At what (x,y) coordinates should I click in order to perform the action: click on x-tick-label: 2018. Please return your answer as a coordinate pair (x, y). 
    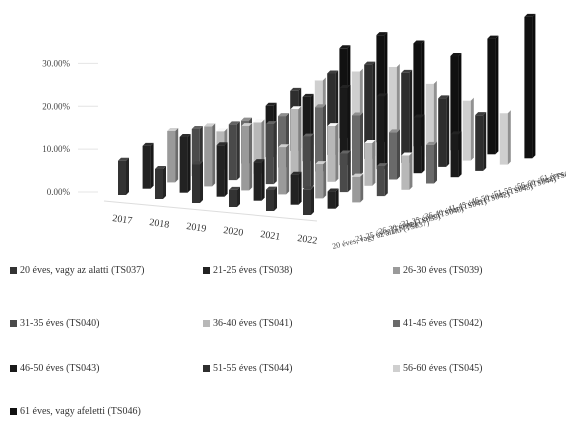
    Looking at the image, I should click on (159, 224).